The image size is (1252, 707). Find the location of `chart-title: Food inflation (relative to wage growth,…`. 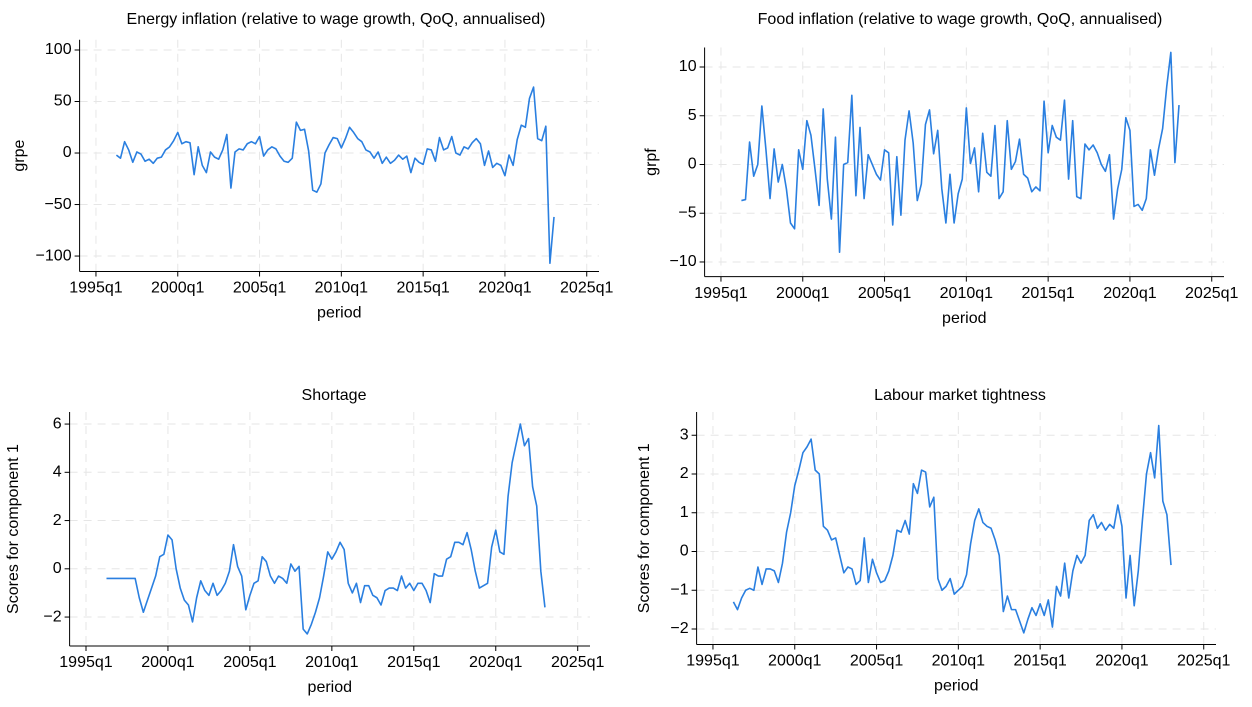

chart-title: Food inflation (relative to wage growth,… is located at coordinates (960, 19).